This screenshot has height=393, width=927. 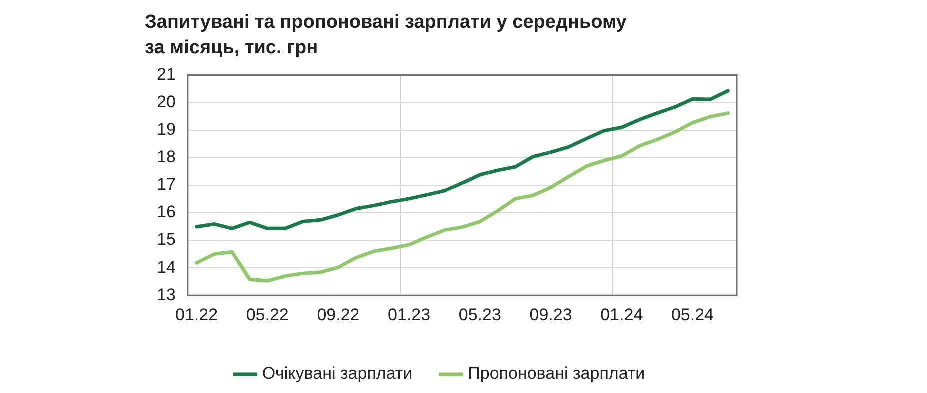 What do you see at coordinates (166, 294) in the screenshot?
I see `y-tick-label: 13` at bounding box center [166, 294].